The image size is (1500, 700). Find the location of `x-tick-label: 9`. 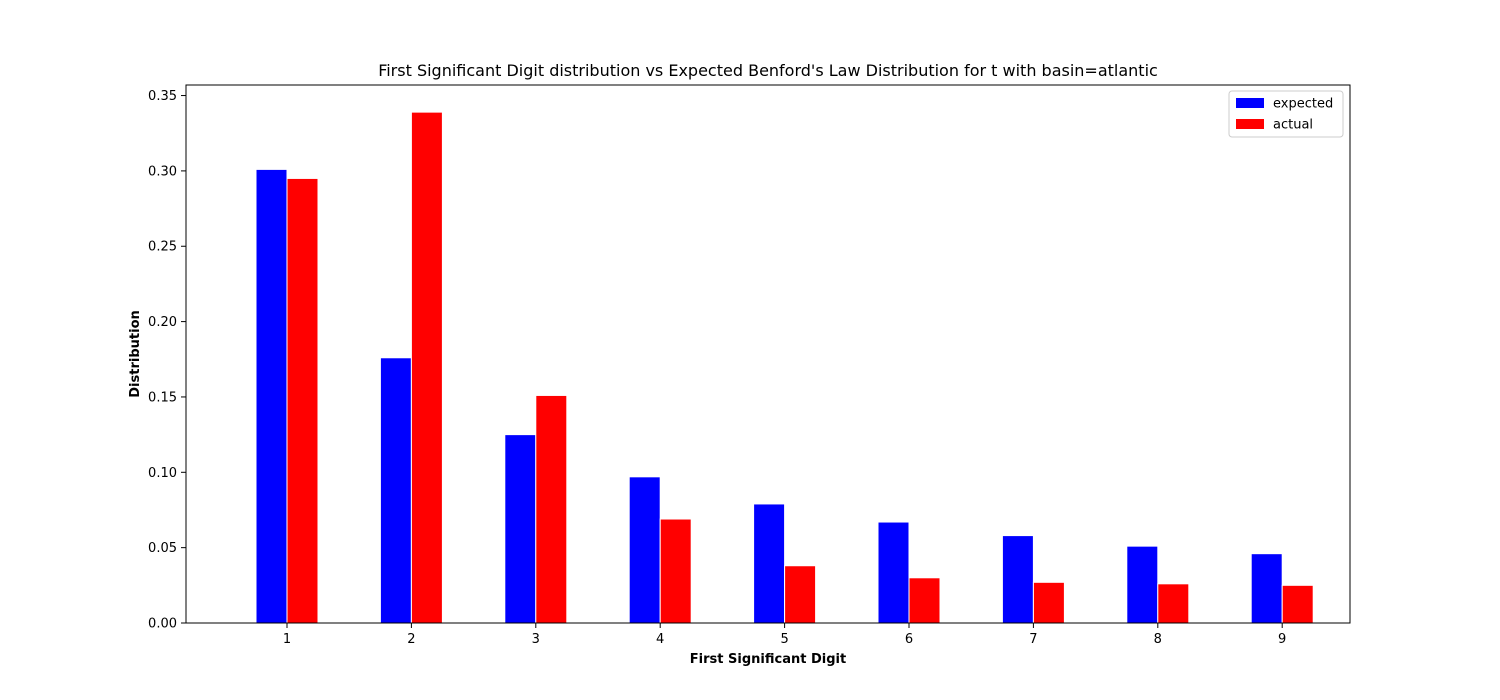

x-tick-label: 9 is located at coordinates (1282, 639).